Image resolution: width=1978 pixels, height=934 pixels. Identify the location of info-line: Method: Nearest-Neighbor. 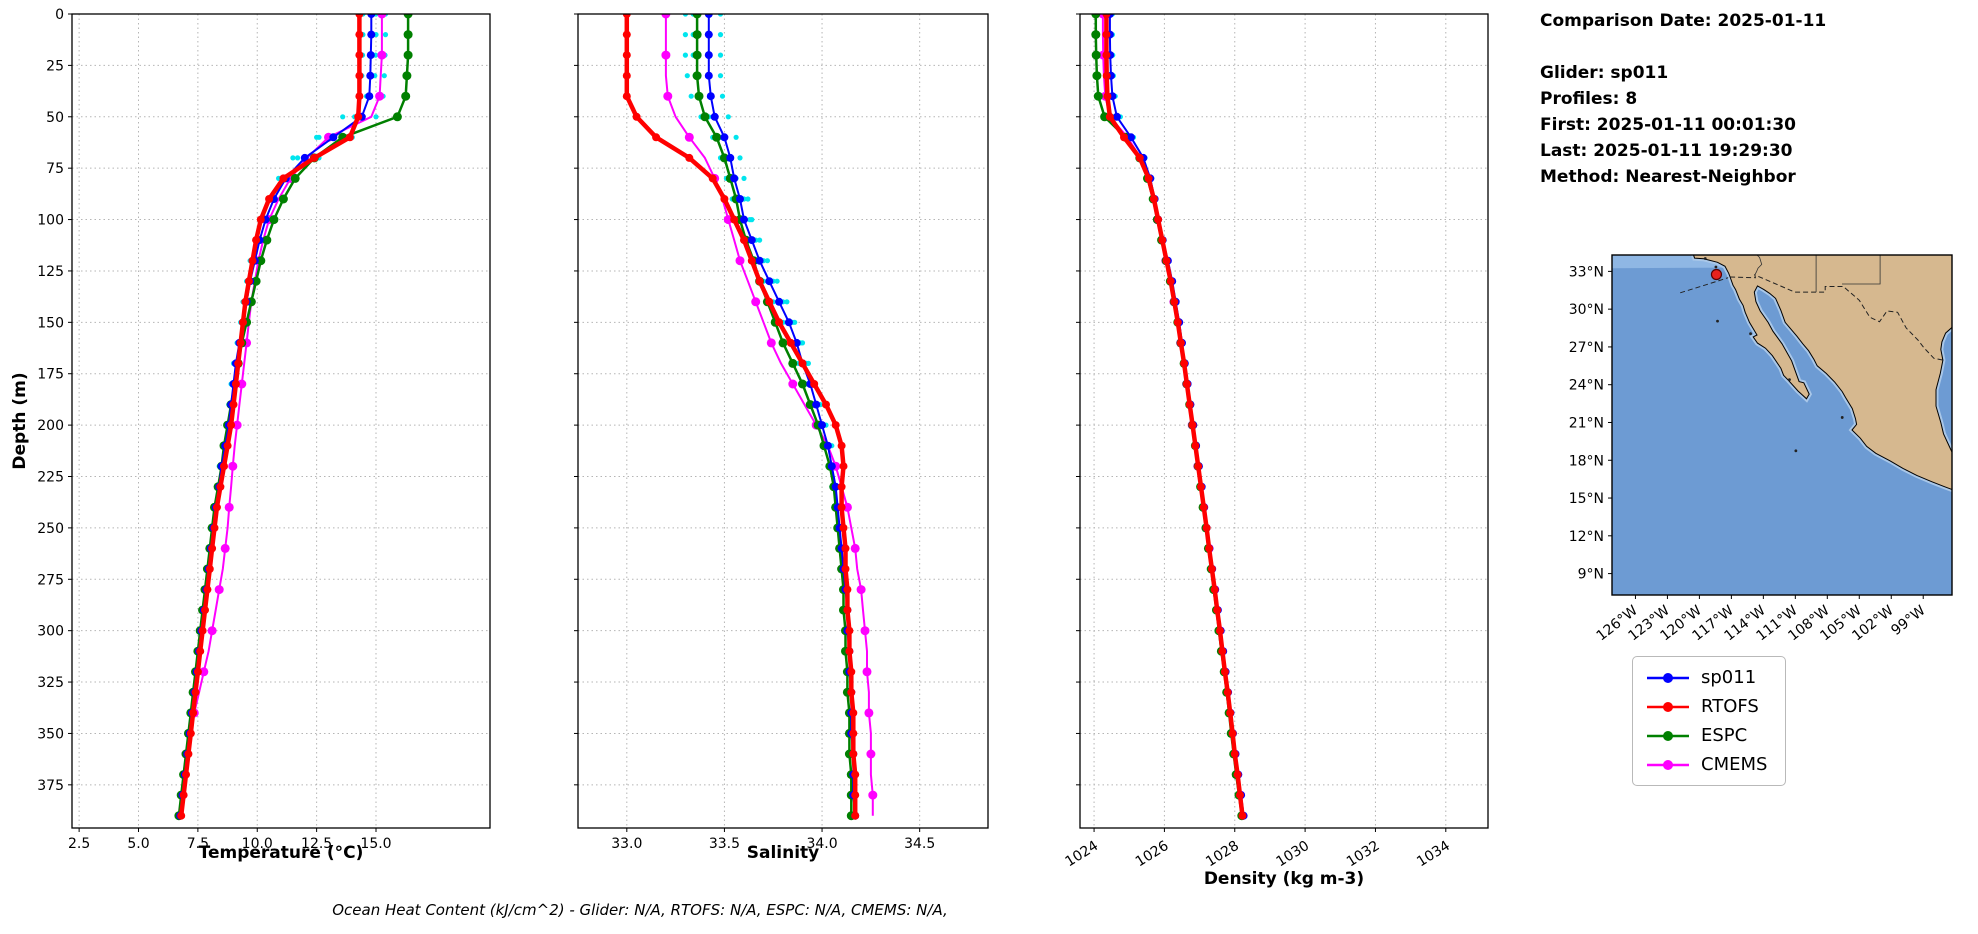
(1668, 177).